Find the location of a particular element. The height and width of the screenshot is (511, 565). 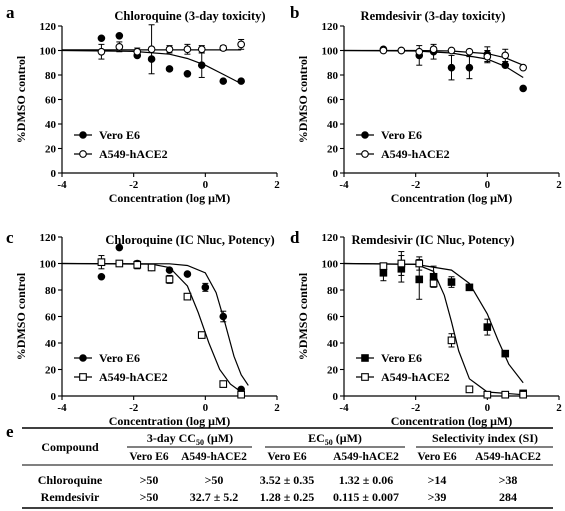

table-cell: 0.115 ± 0.007 is located at coordinates (366, 497).